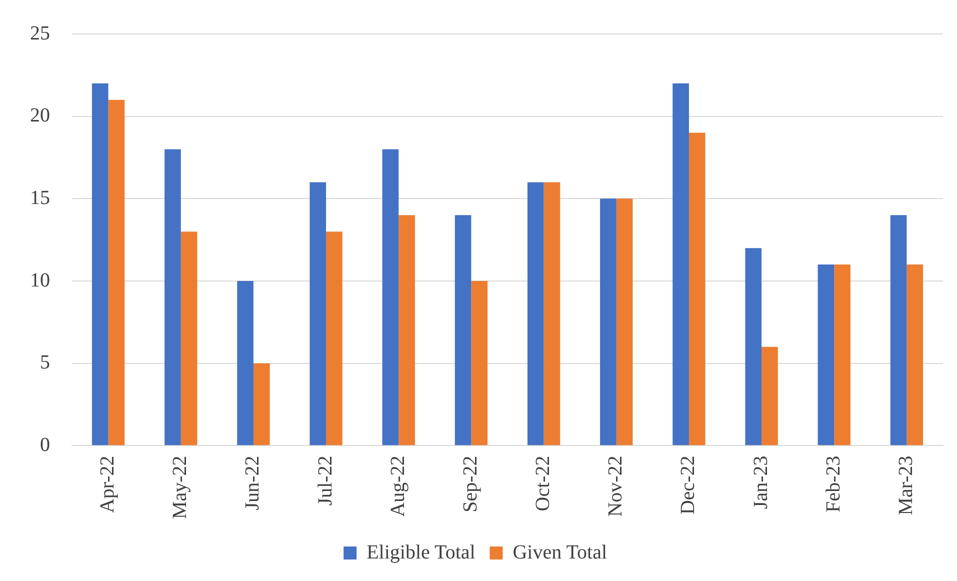 Image resolution: width=957 pixels, height=581 pixels. I want to click on y-tick-label: 10, so click(40, 280).